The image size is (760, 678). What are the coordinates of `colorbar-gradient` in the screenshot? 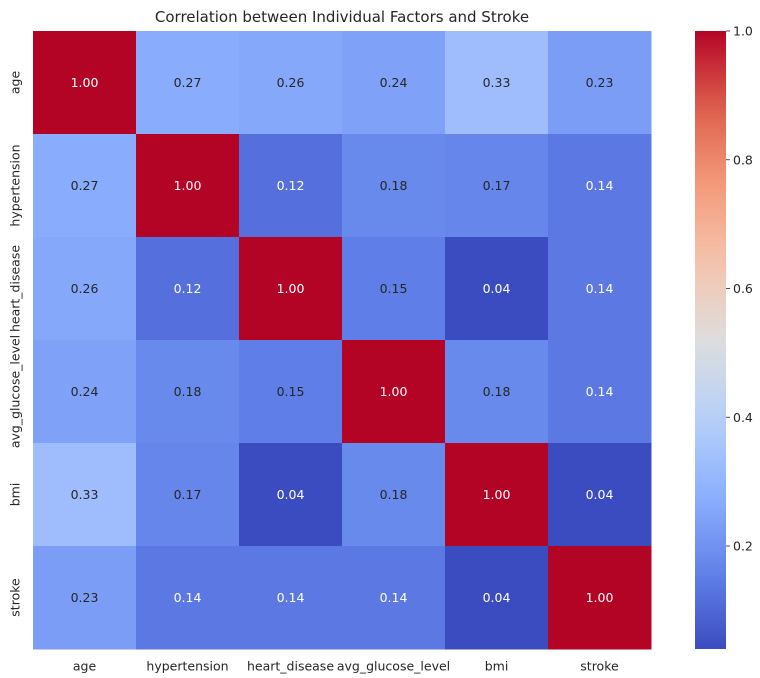 It's located at (710, 340).